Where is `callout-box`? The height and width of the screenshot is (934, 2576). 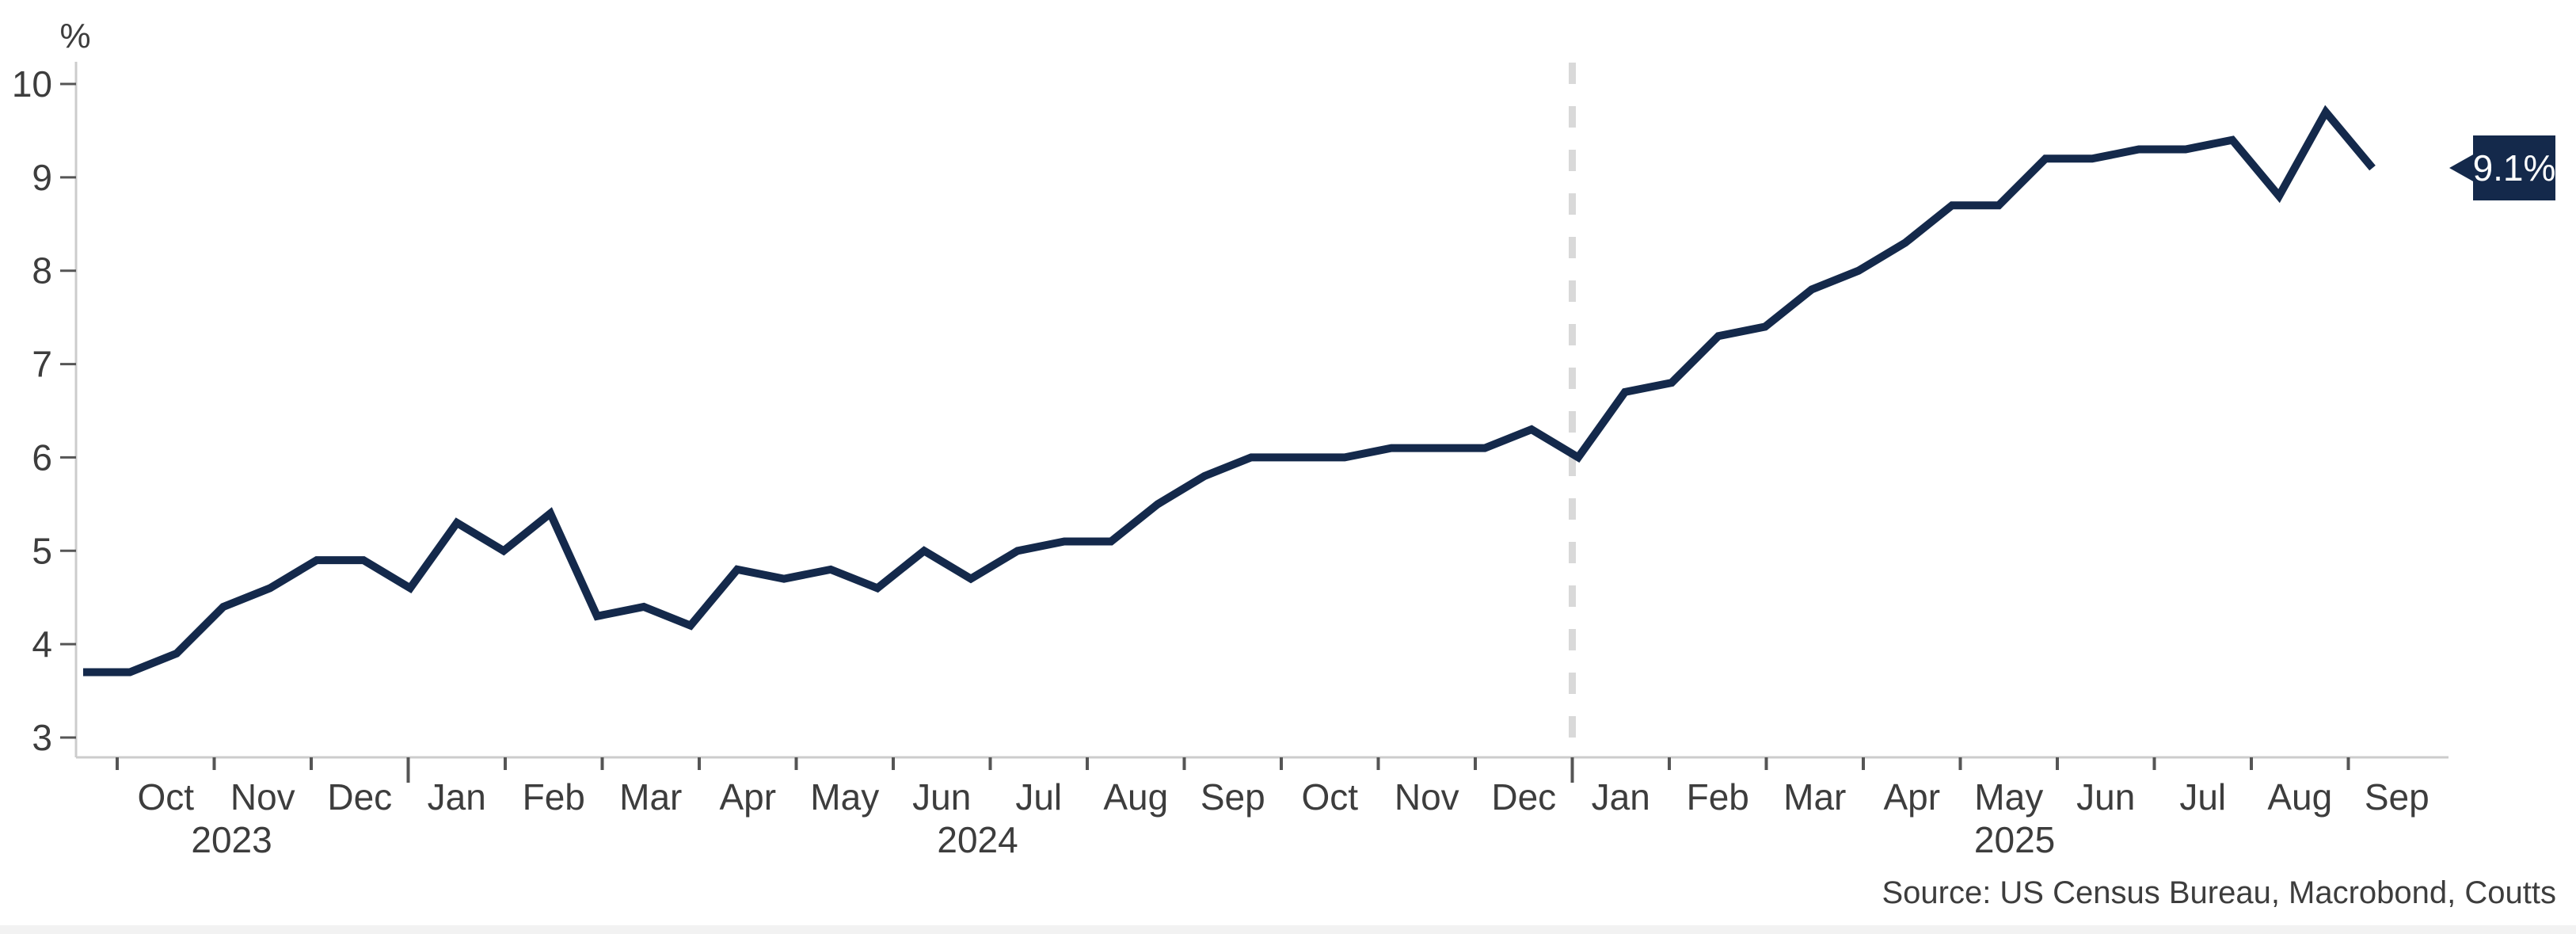
callout-box is located at coordinates (2514, 167).